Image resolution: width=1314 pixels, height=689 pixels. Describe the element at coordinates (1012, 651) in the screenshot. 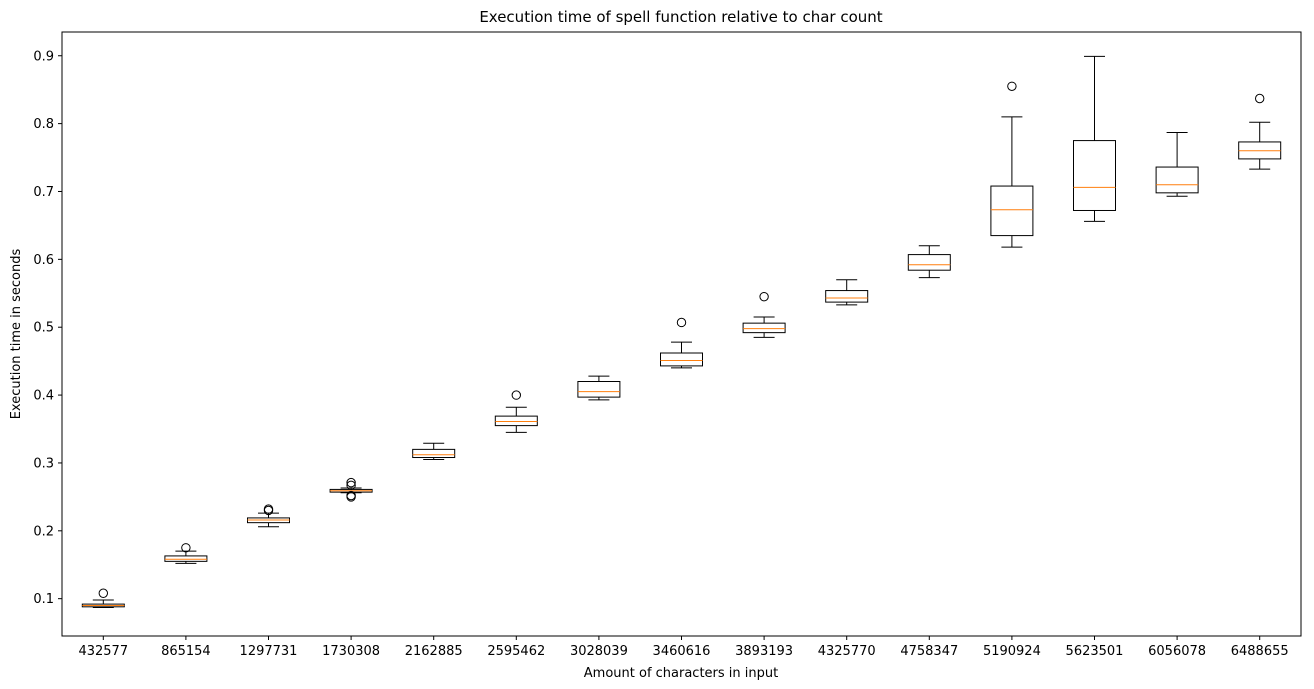

I see `x-tick-label: 5190924` at that location.